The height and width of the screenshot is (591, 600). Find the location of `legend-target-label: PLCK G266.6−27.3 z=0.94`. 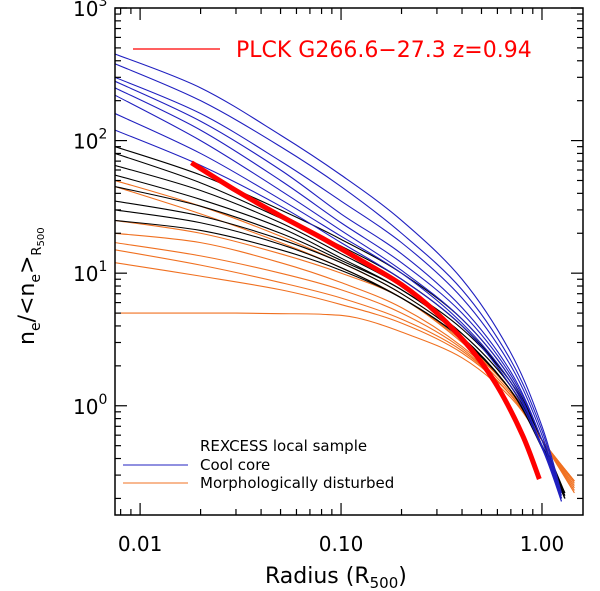

legend-target-label: PLCK G266.6−27.3 z=0.94 is located at coordinates (384, 50).